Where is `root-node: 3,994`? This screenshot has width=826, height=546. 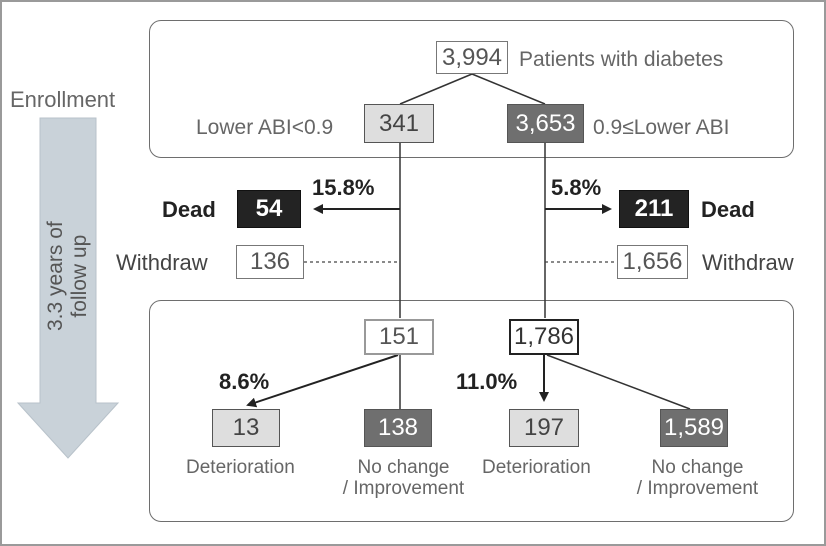 root-node: 3,994 is located at coordinates (472, 57).